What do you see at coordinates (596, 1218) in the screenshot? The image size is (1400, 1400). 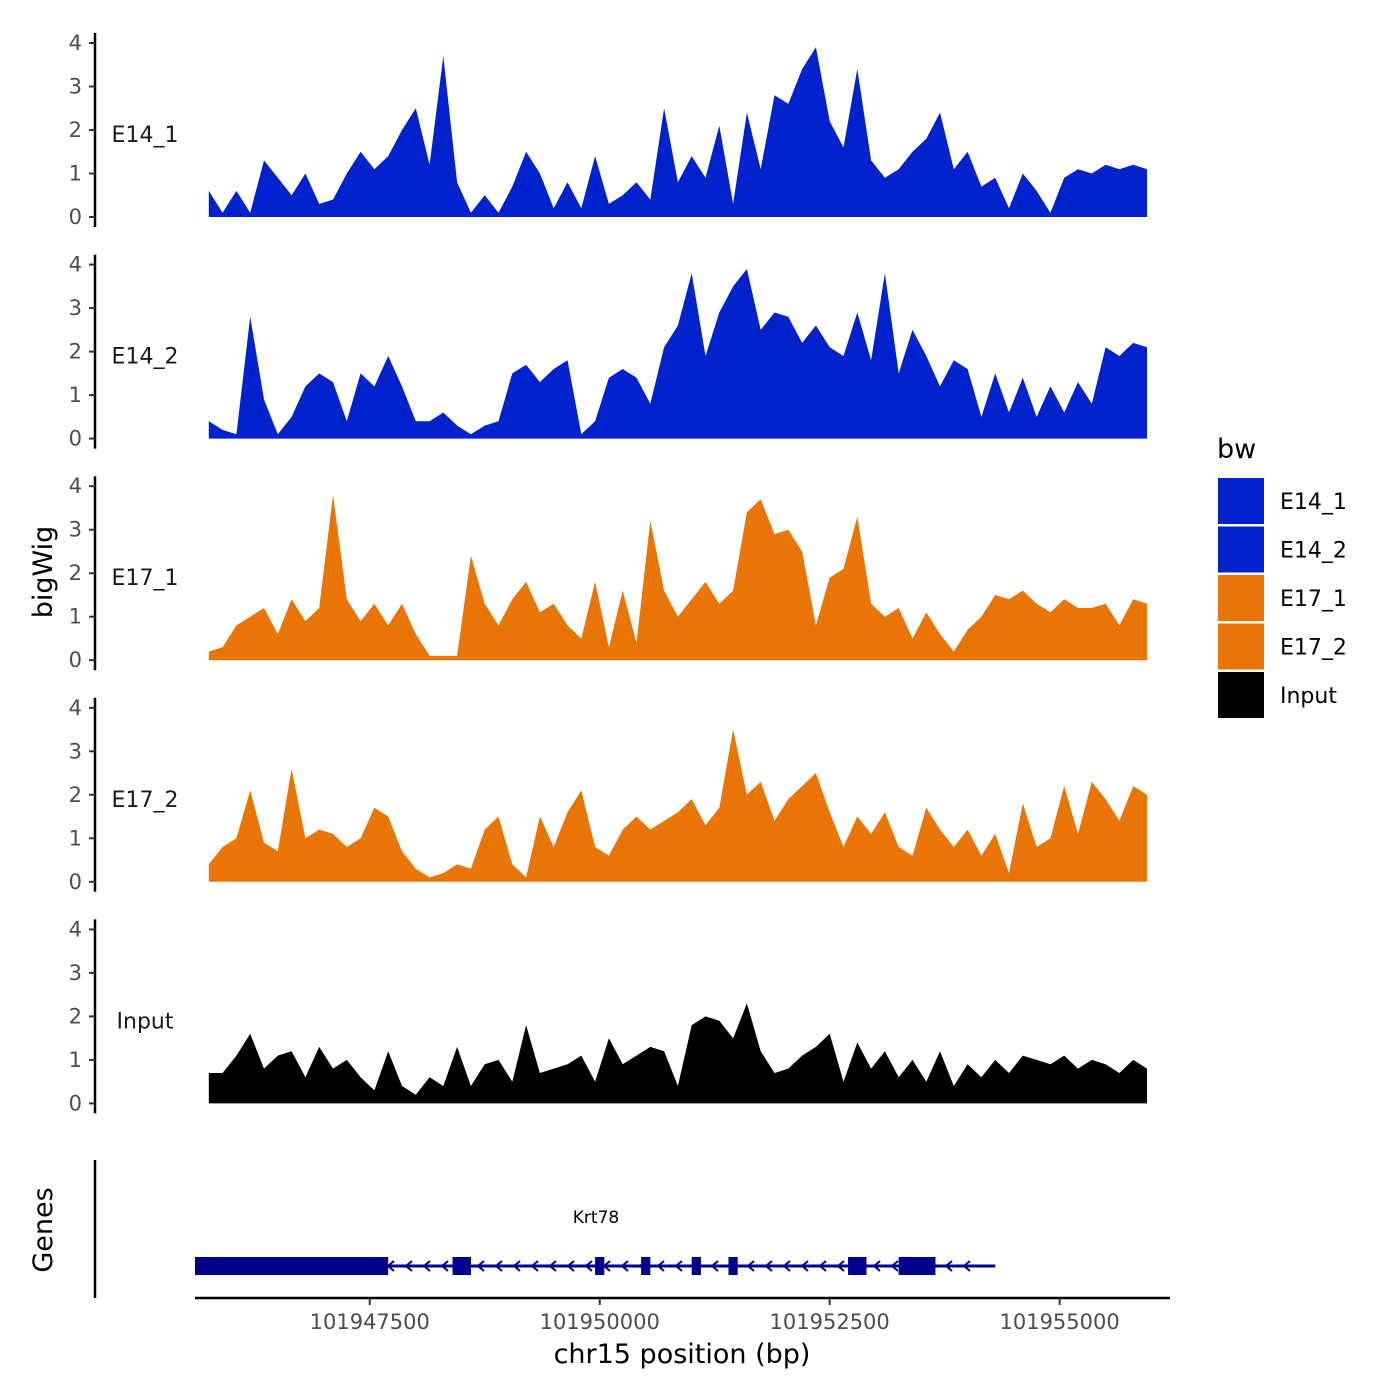 I see `gene-name-label: Krt78` at bounding box center [596, 1218].